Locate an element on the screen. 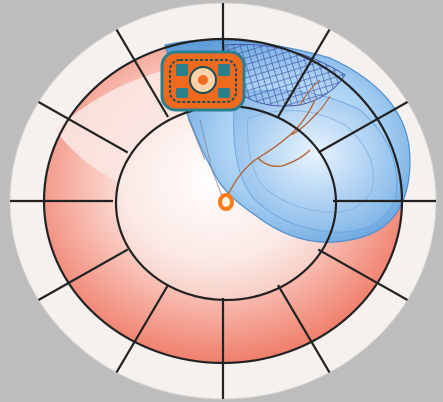 This screenshot has height=402, width=443. blue-lobe-inner is located at coordinates (315, 161).